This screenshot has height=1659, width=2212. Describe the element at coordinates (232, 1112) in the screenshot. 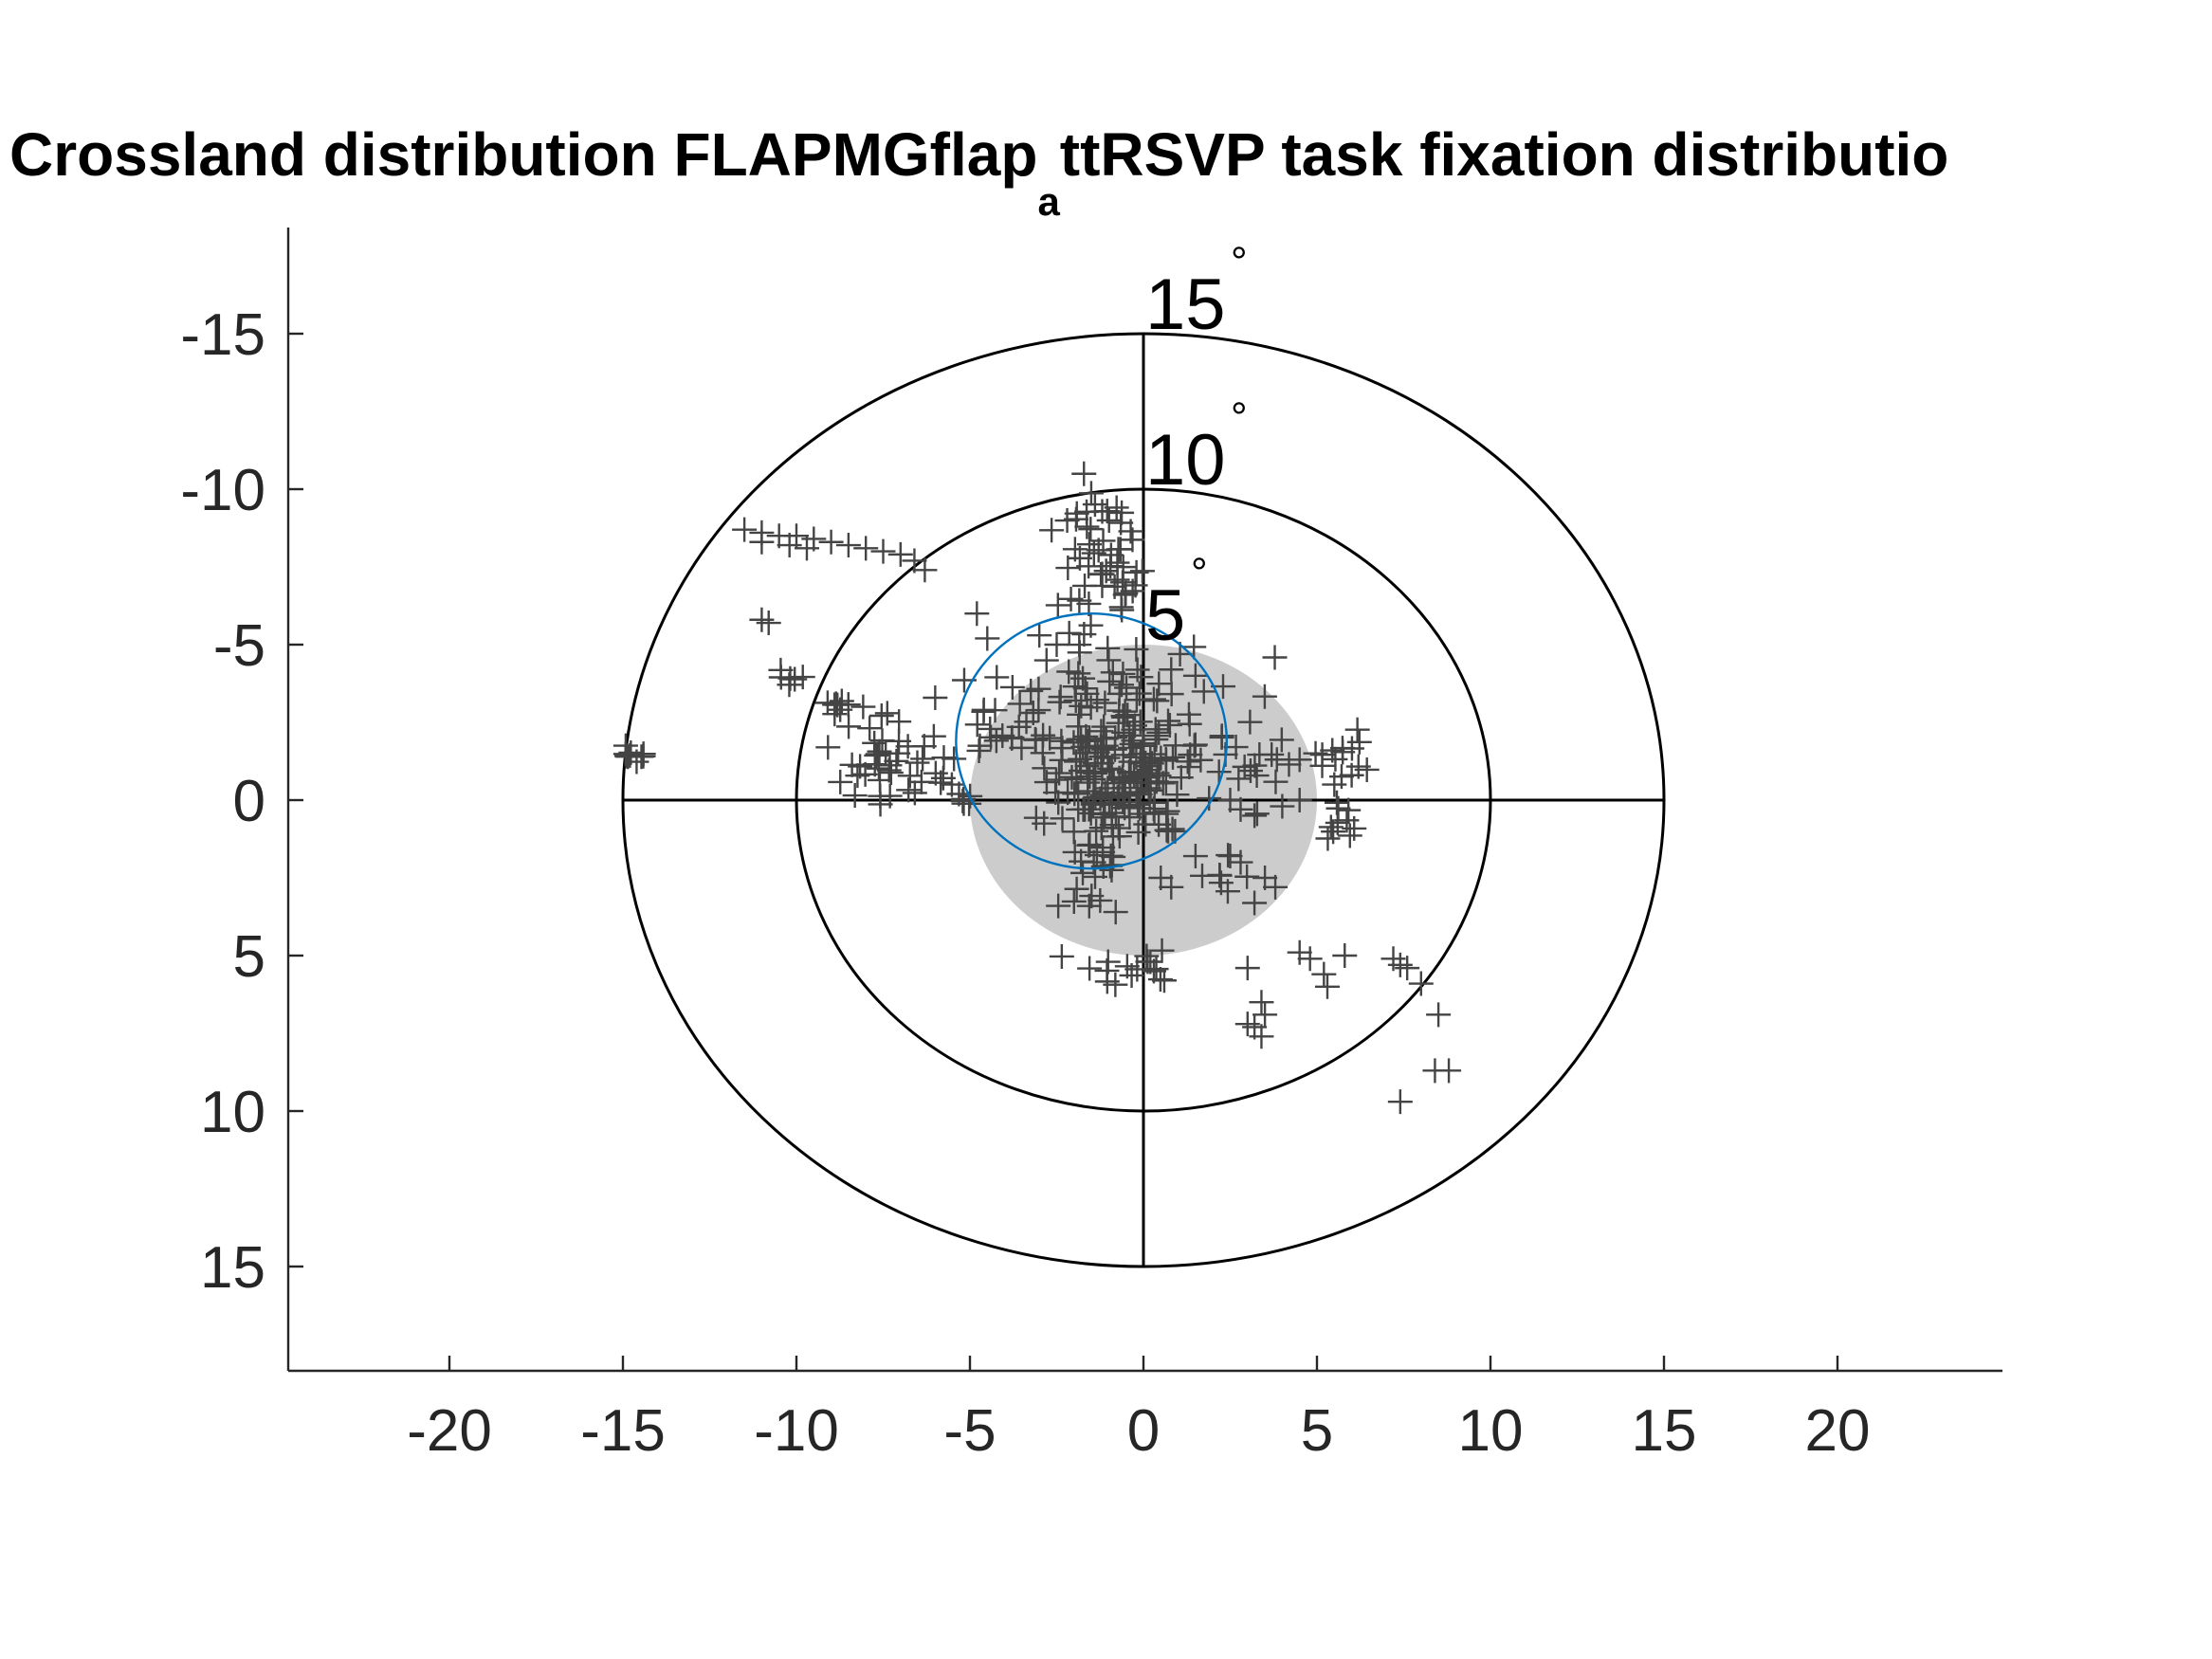

I see `y-tick-label: 10` at that location.